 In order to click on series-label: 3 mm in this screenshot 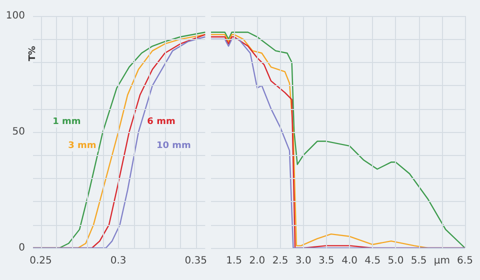, I will do `click(82, 146)`.